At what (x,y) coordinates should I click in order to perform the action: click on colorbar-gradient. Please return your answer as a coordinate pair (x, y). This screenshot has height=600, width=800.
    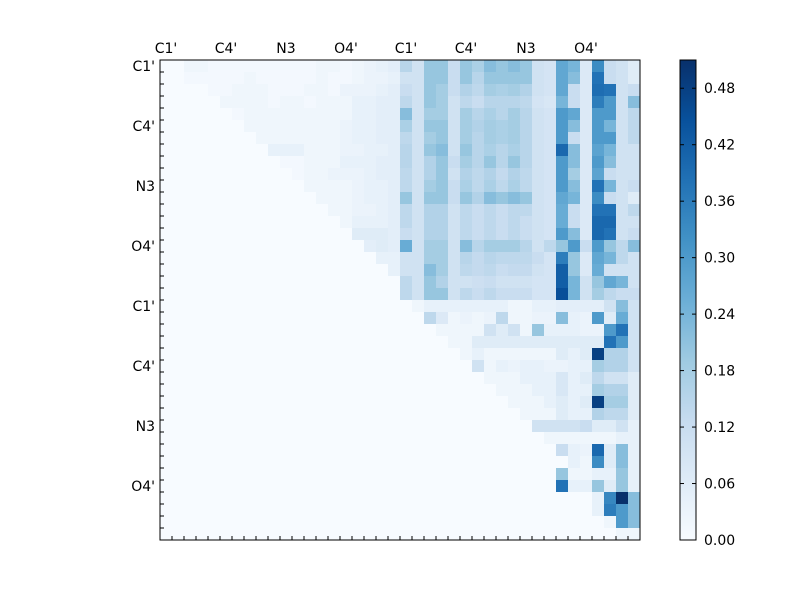
    Looking at the image, I should click on (688, 300).